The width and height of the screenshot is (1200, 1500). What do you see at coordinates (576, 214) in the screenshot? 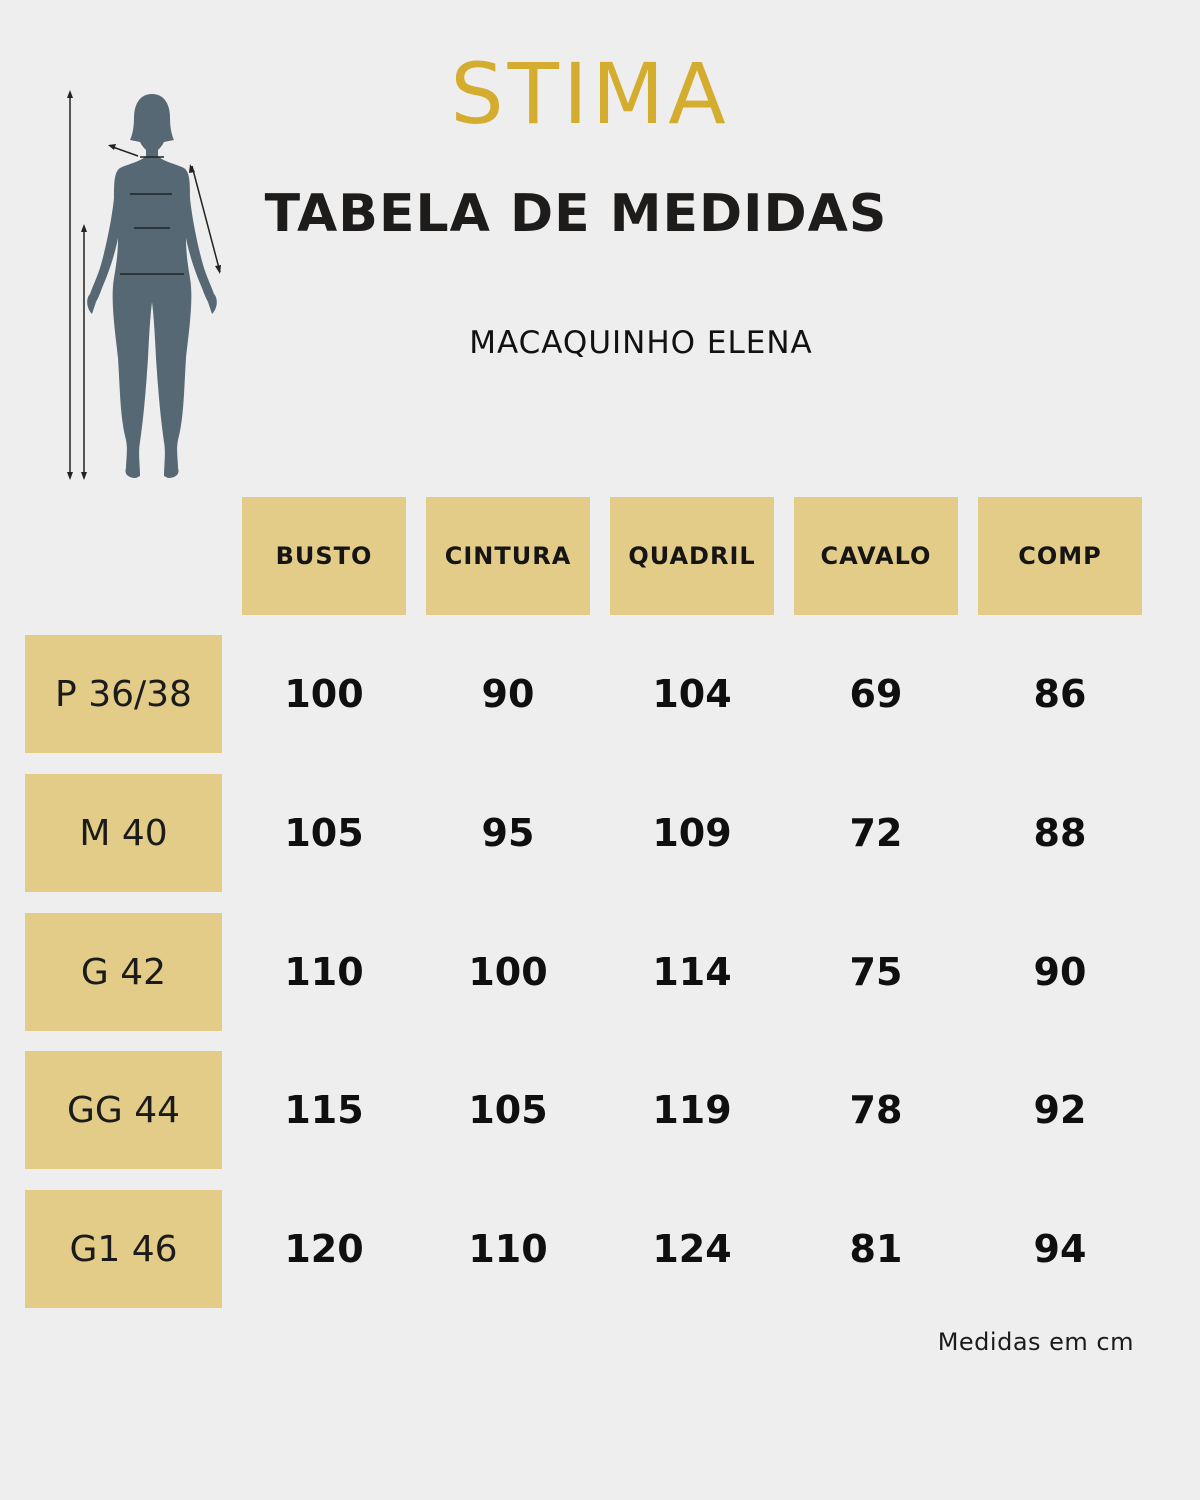
I see `page-title: TABELA DE MEDIDAS` at bounding box center [576, 214].